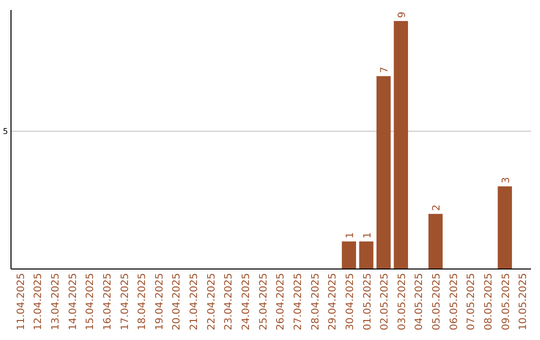 This screenshot has width=540, height=340. I want to click on x-tick-label: 06.05.2025, so click(454, 301).